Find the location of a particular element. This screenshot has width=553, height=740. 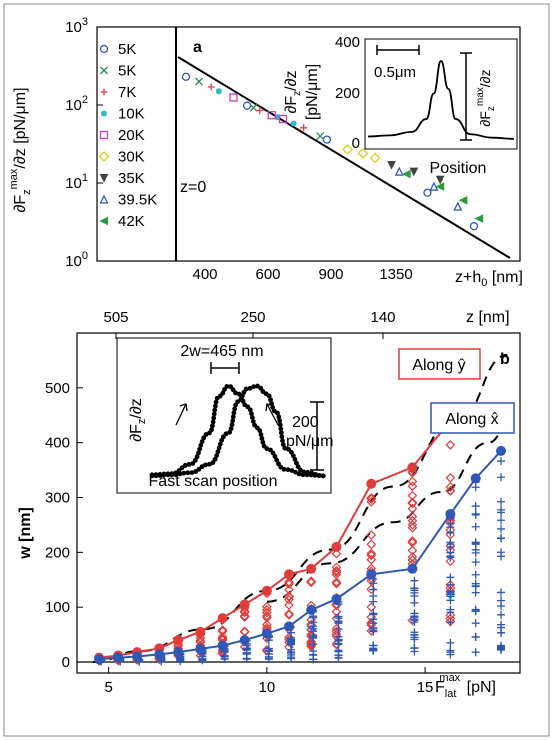

panel-a-z0-label: z=0 is located at coordinates (193, 187).